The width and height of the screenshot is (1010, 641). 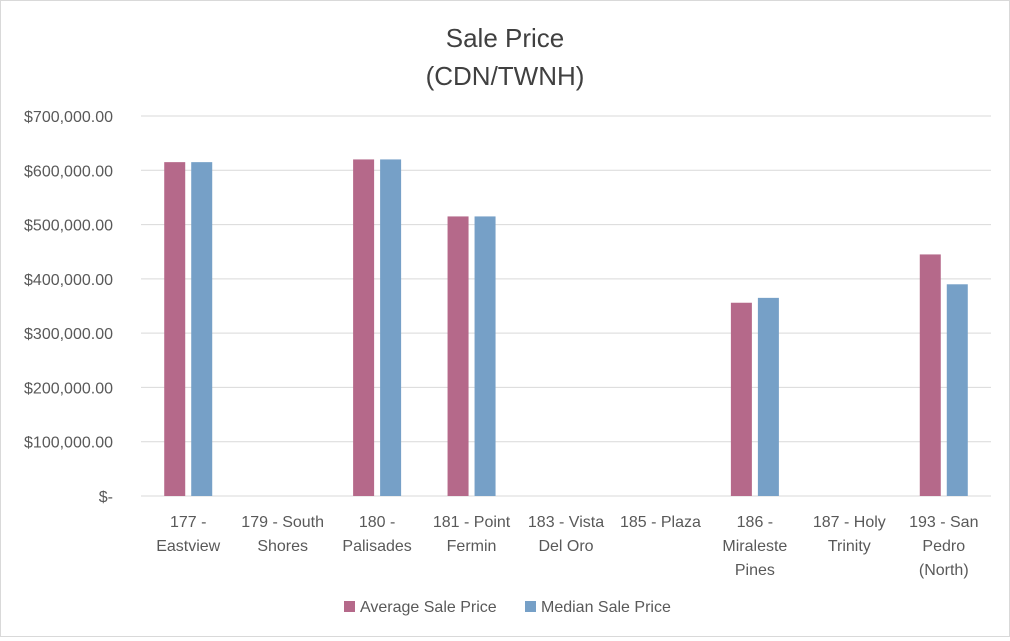 I want to click on chart-title-line-1: Sale Price, so click(x=505, y=38).